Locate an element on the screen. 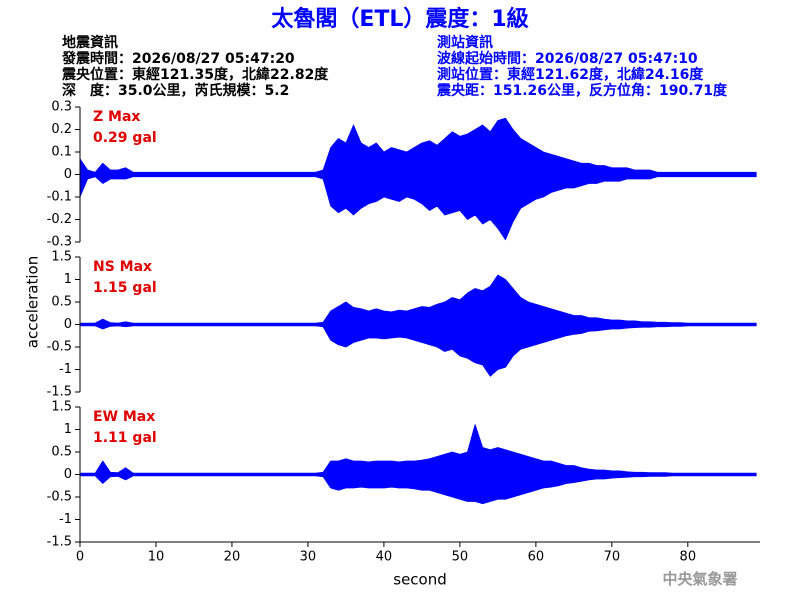 The height and width of the screenshot is (600, 800). x-tick-label: 20 is located at coordinates (232, 557).